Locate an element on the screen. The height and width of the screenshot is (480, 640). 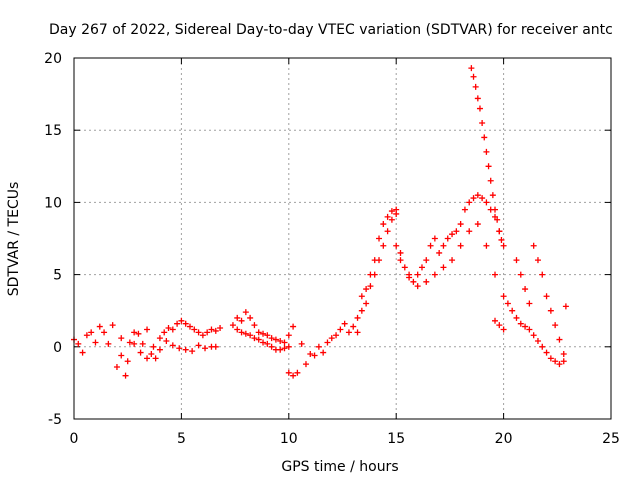
y-tick-label: 0 is located at coordinates (57, 348).